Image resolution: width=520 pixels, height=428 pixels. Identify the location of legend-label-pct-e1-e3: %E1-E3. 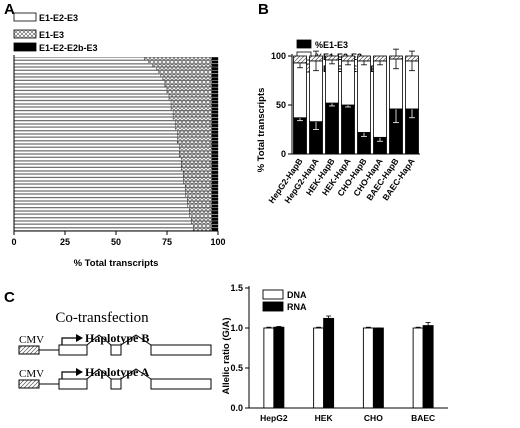
(331, 45).